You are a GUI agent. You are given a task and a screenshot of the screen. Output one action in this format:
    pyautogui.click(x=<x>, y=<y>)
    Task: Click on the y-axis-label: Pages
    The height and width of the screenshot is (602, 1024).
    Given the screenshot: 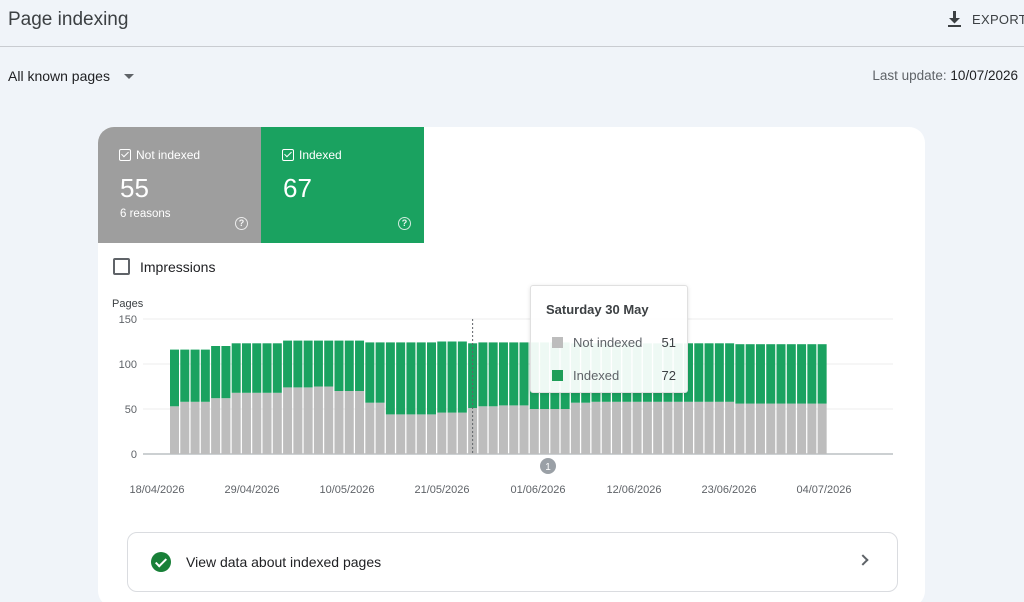 What is the action you would take?
    pyautogui.click(x=128, y=304)
    